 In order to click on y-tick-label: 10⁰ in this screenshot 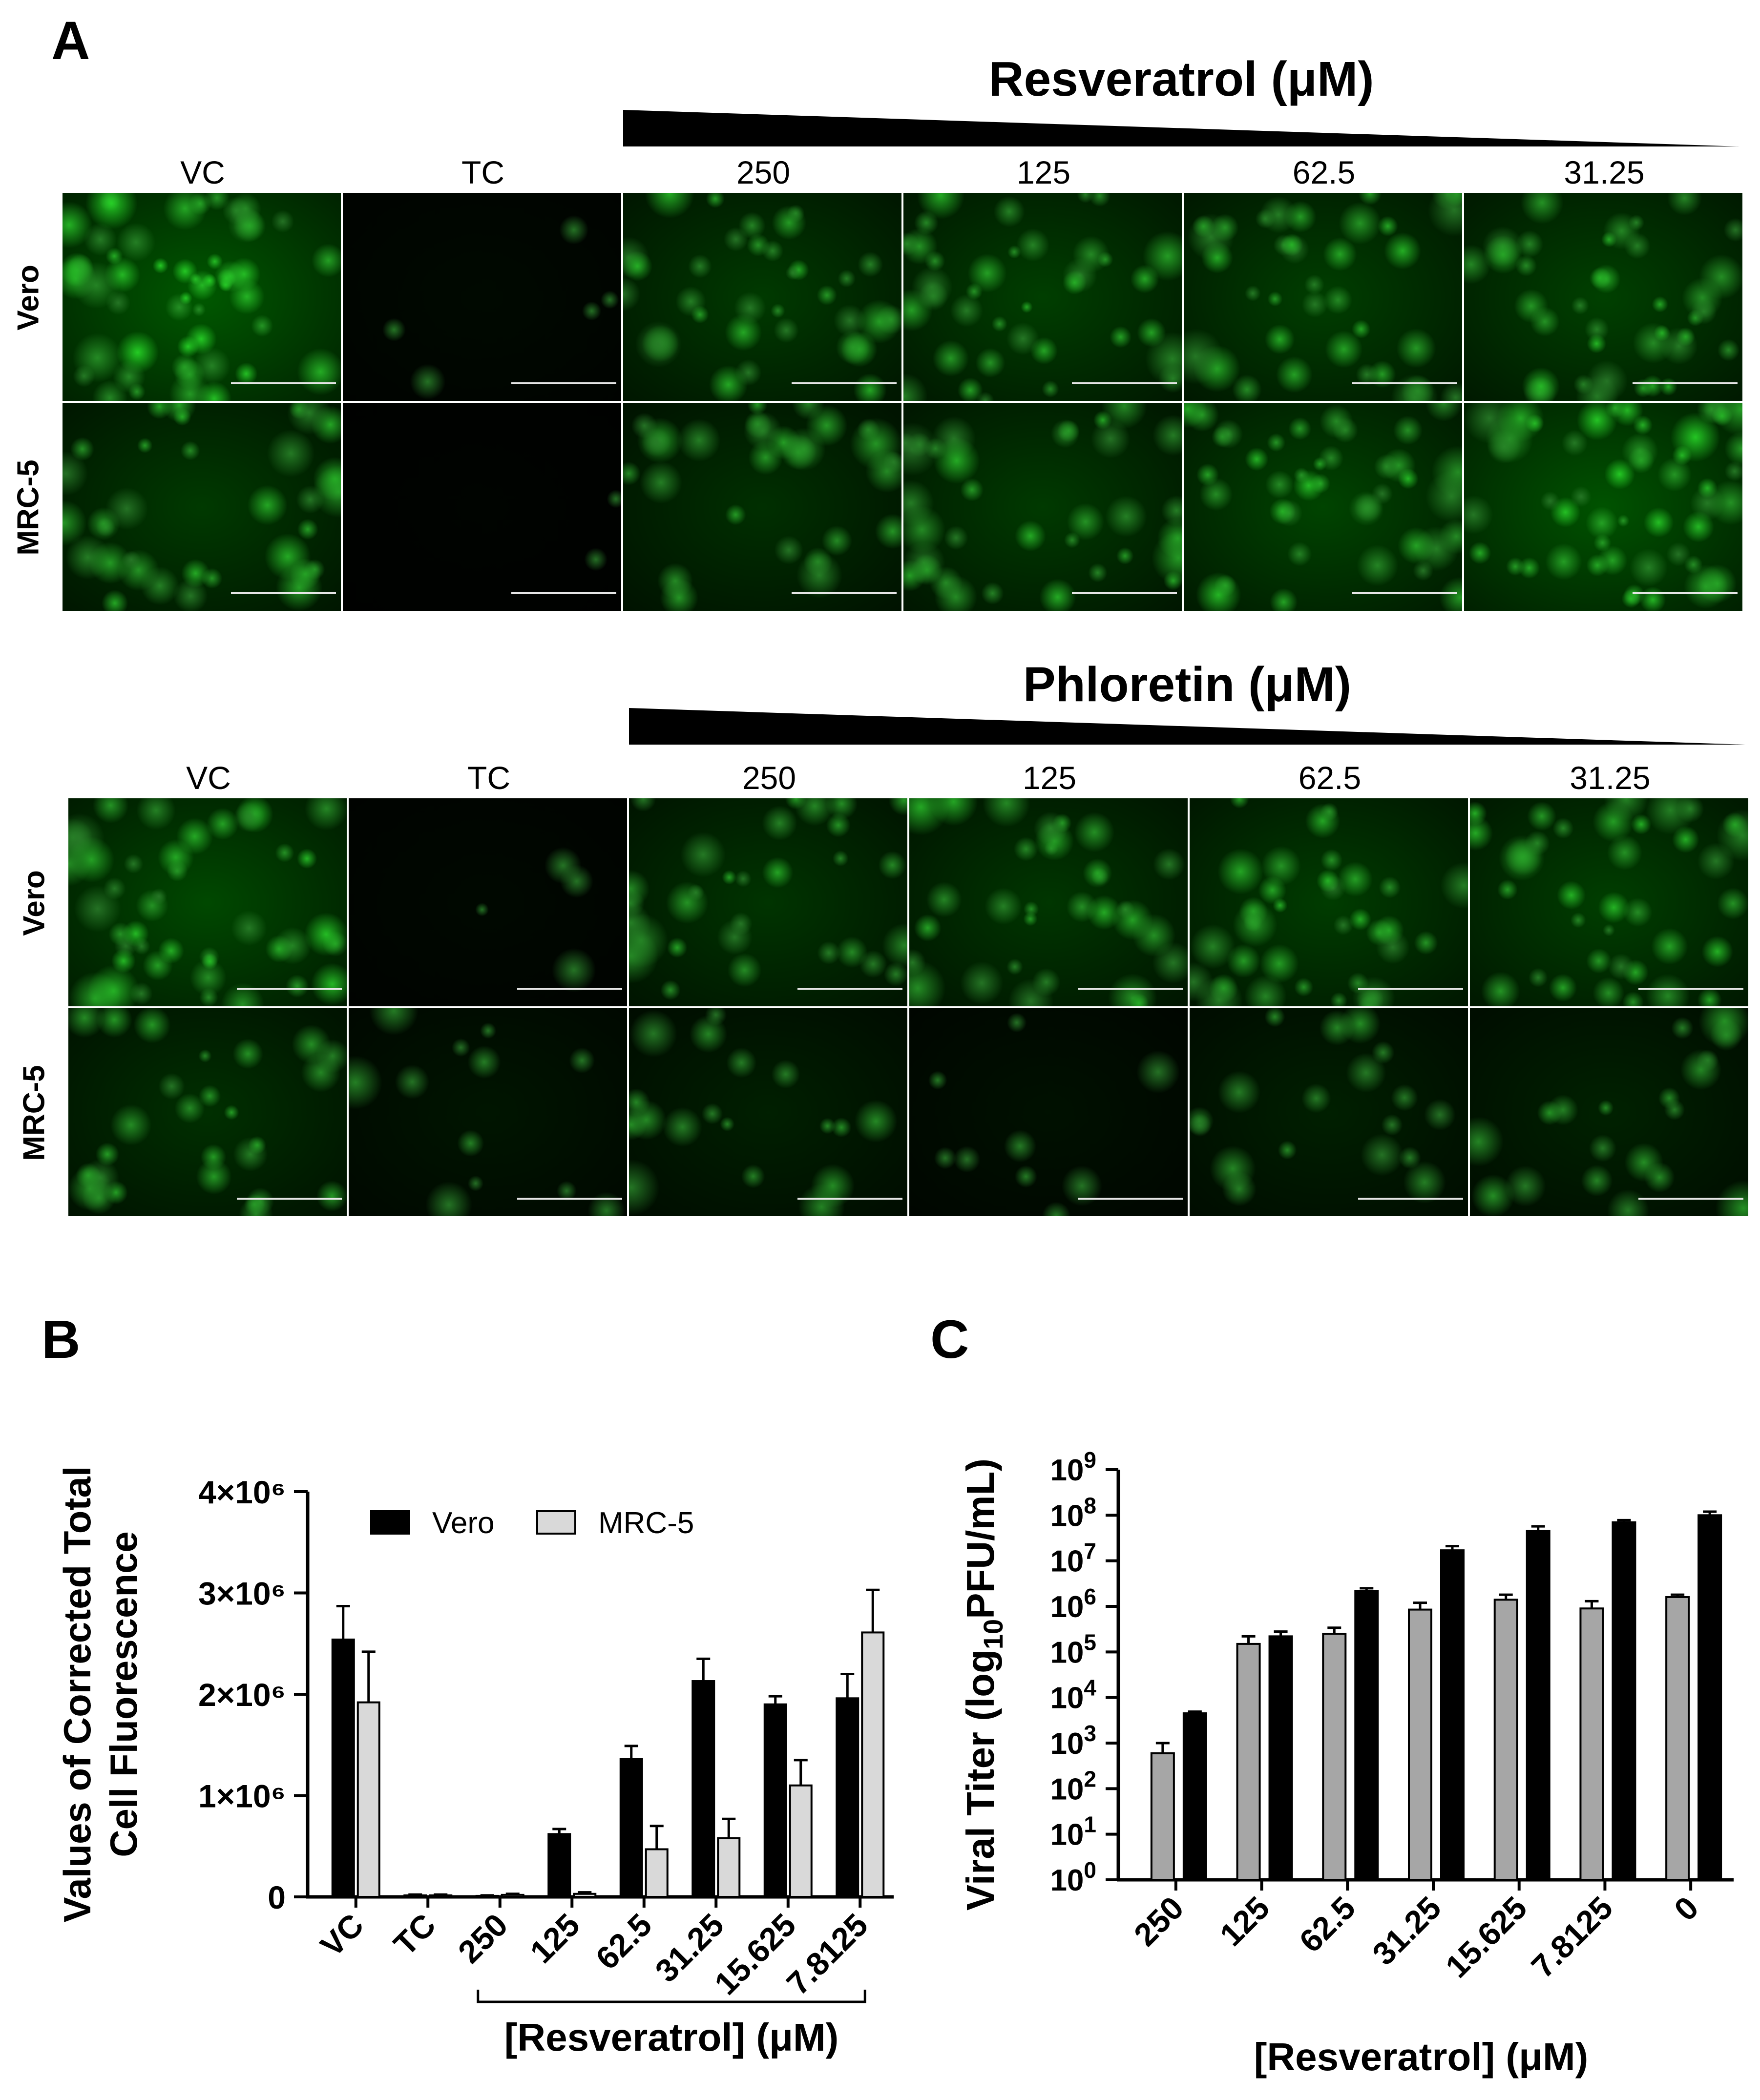, I will do `click(1073, 1877)`.